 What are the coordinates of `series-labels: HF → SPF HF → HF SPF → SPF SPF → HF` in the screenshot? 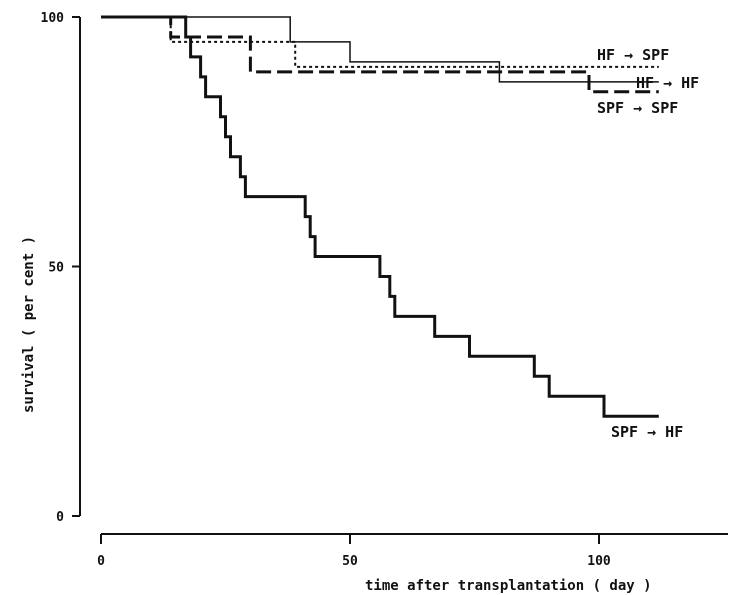 It's located at (648, 243).